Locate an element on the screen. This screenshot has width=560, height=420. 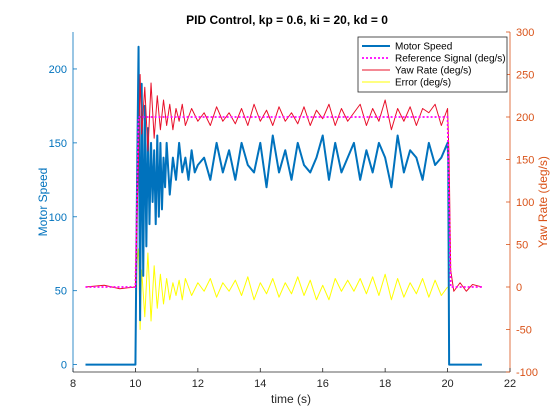
y-left-tick-label: 0 is located at coordinates (64, 366).